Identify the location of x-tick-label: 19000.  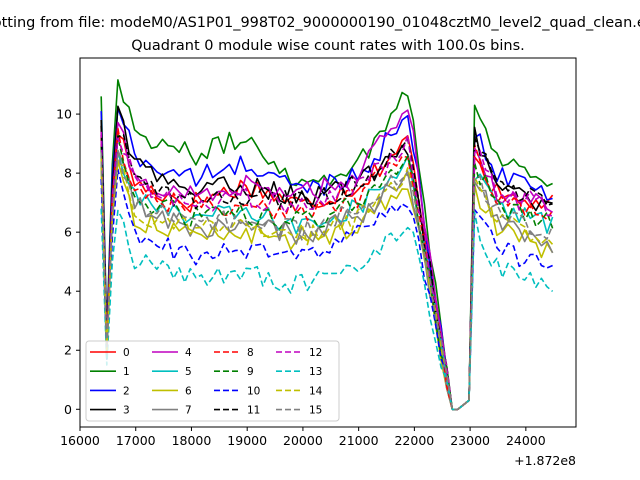
(247, 440).